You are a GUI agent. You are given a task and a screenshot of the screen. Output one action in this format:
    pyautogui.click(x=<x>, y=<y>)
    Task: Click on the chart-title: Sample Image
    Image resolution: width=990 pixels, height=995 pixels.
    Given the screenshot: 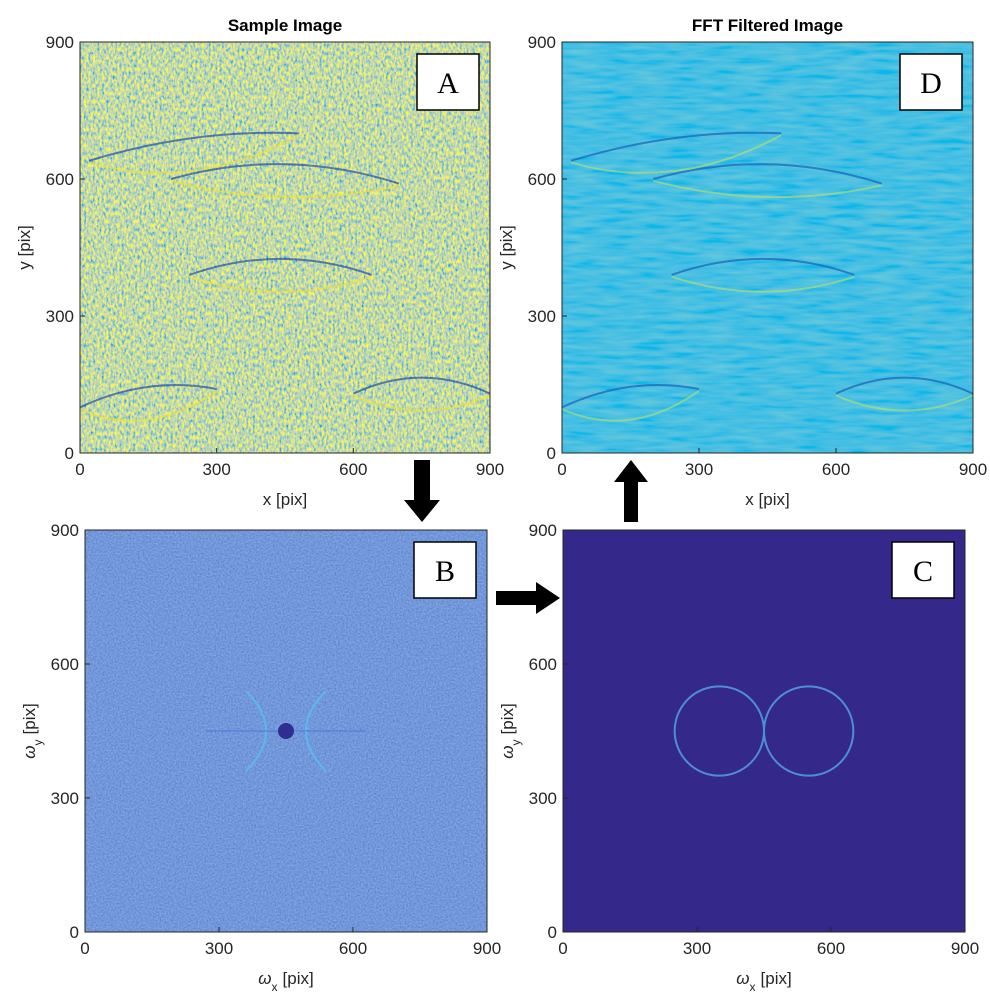 What is the action you would take?
    pyautogui.click(x=285, y=25)
    